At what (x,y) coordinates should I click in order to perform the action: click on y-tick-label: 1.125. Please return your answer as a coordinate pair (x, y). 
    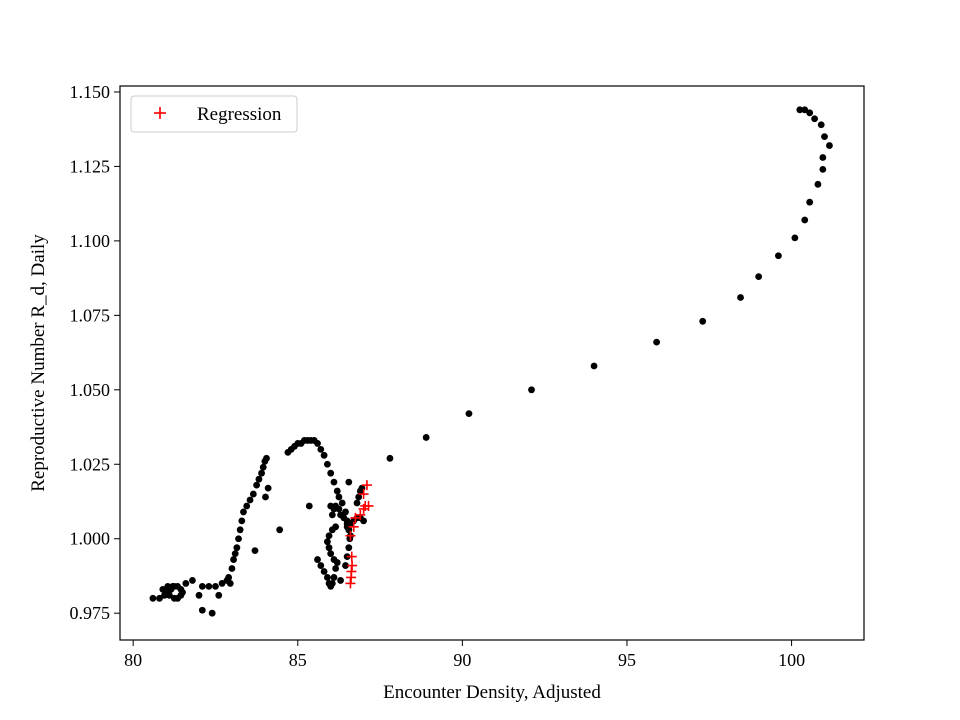
    Looking at the image, I should click on (90, 166).